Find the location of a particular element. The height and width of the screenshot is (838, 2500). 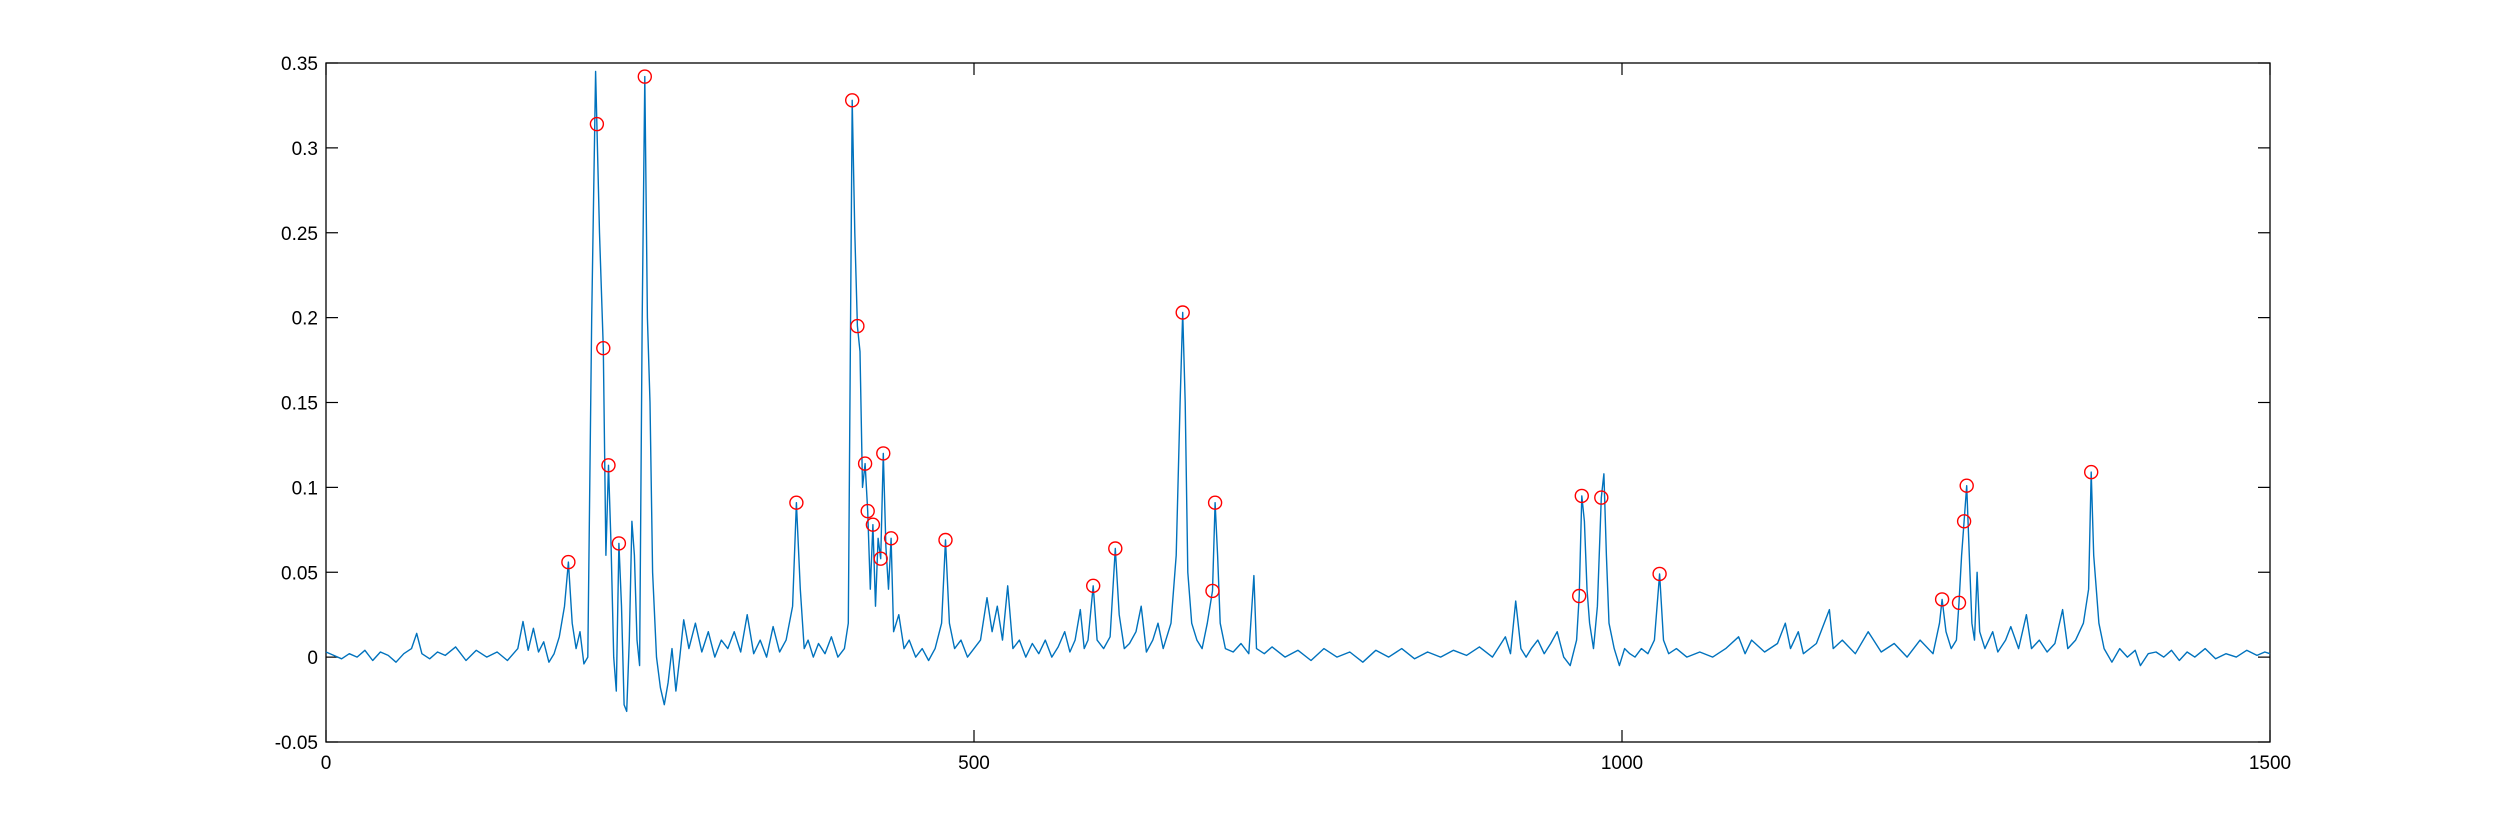

x-tick-label: 1500 is located at coordinates (2270, 763).